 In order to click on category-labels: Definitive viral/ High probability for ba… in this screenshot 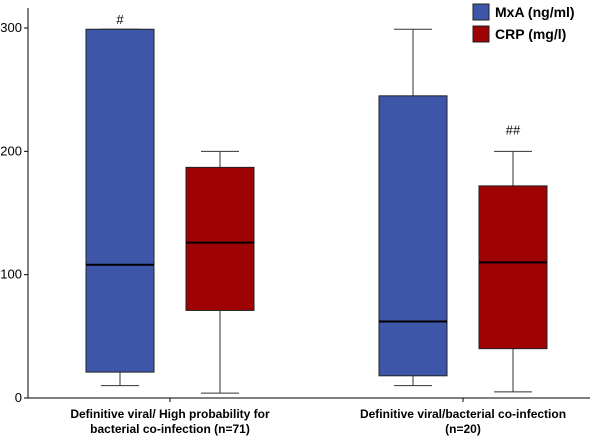, I will do `click(318, 421)`.